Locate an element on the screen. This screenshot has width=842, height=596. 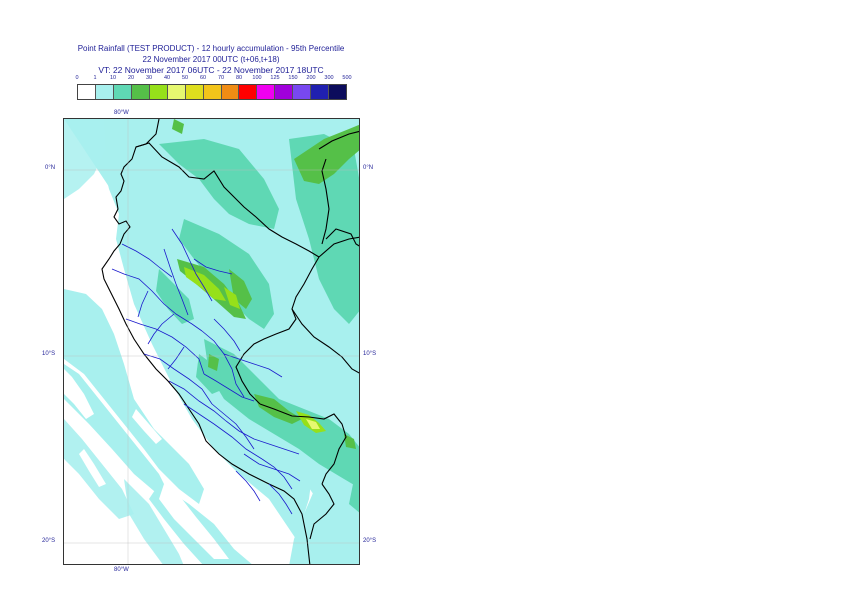
lat-label-20-left: 20°S is located at coordinates (49, 541).